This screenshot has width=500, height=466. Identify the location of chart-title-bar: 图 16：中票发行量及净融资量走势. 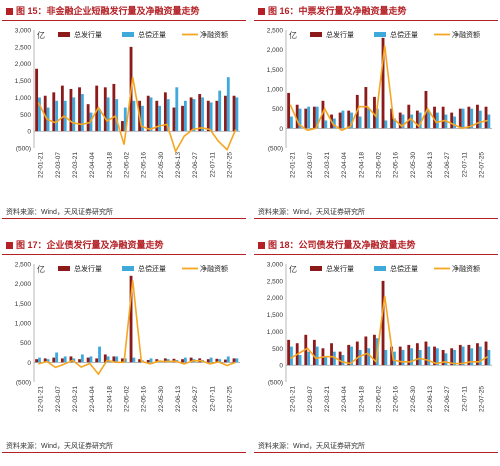
(376, 12).